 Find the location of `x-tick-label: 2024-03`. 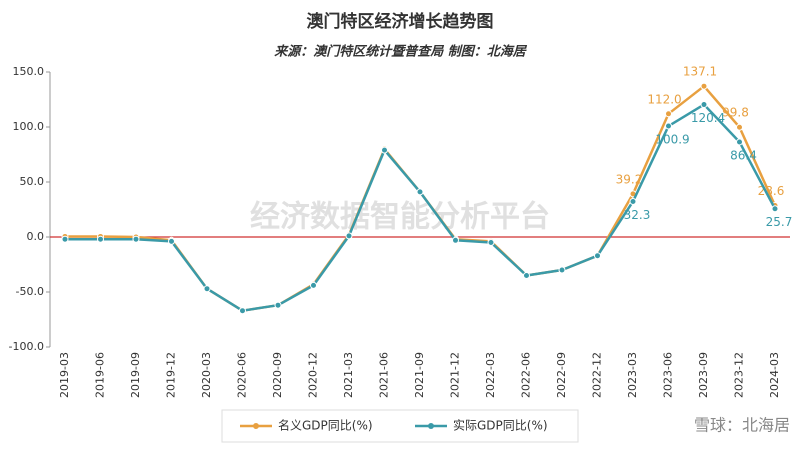

x-tick-label: 2024-03 is located at coordinates (774, 375).